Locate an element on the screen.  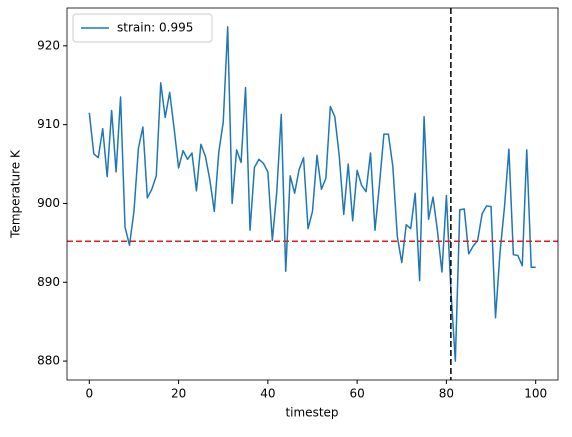
legend-box is located at coordinates (142, 28).